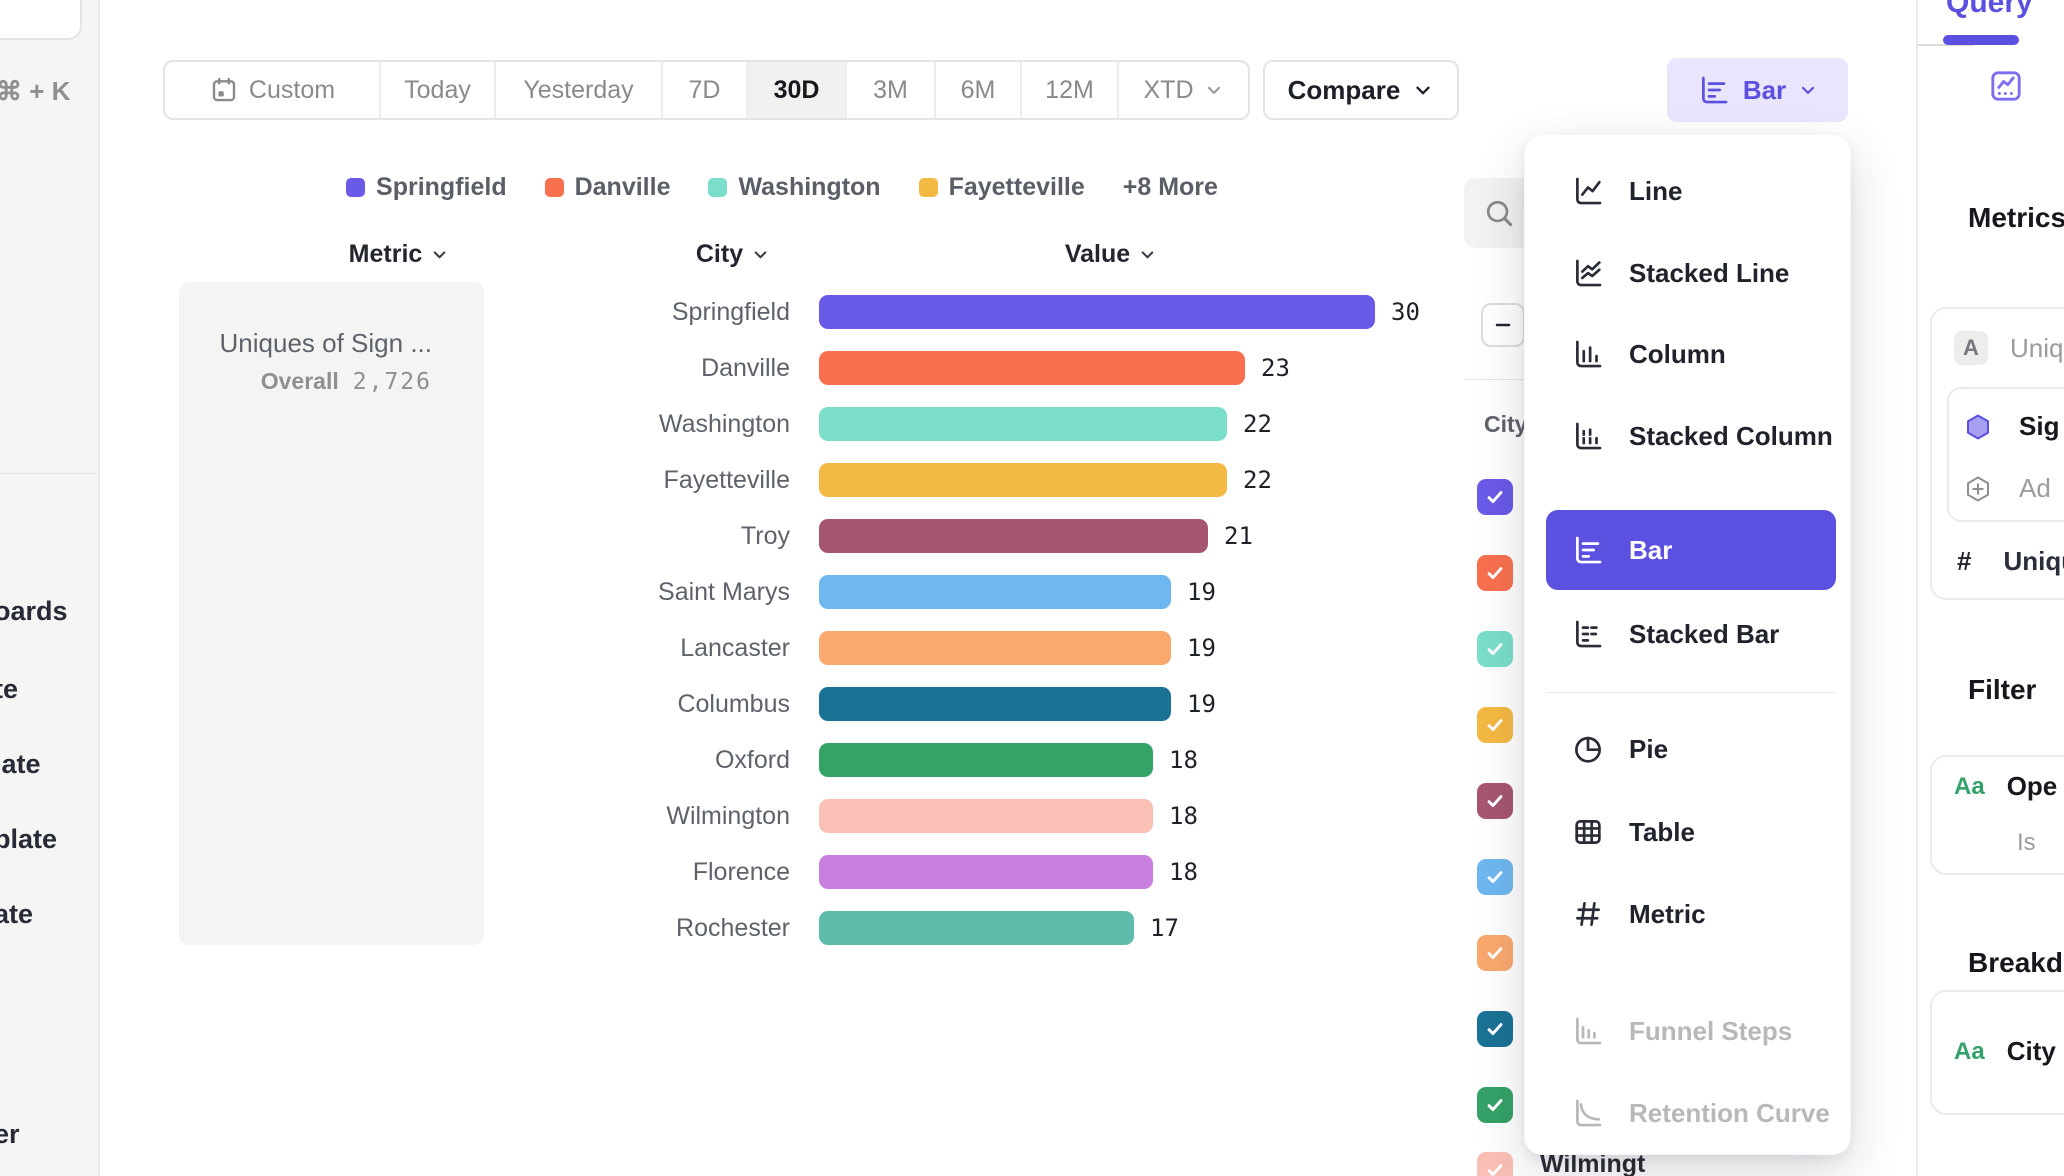 The image size is (2064, 1176). What do you see at coordinates (1651, 549) in the screenshot?
I see `menu-item-label: Bar` at bounding box center [1651, 549].